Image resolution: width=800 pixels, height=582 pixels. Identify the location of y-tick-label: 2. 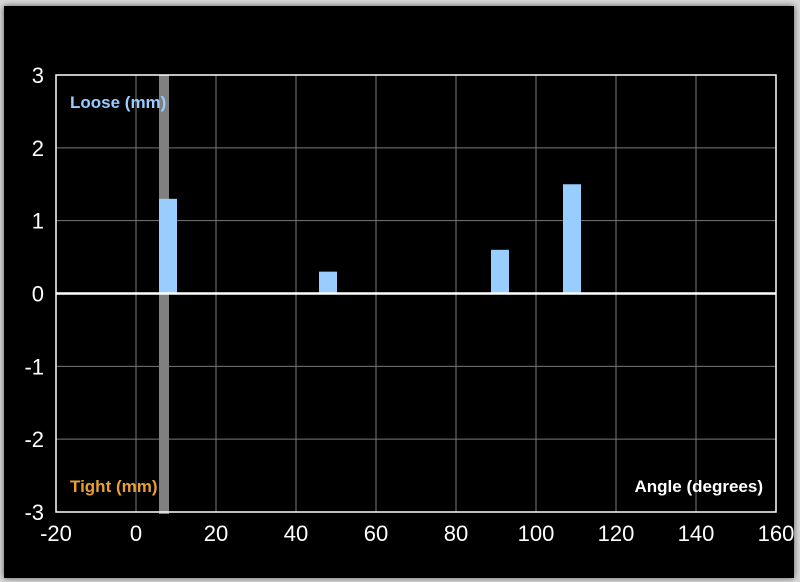
(38, 148).